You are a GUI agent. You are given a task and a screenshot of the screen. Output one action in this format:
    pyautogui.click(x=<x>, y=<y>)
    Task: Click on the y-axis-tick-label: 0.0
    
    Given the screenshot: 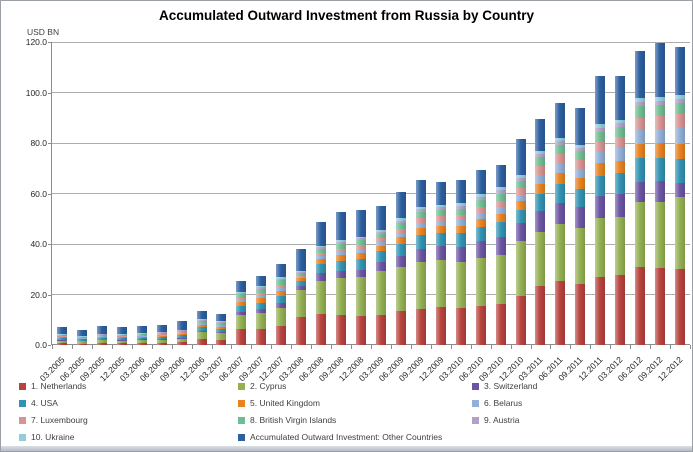 What is the action you would take?
    pyautogui.click(x=41, y=345)
    